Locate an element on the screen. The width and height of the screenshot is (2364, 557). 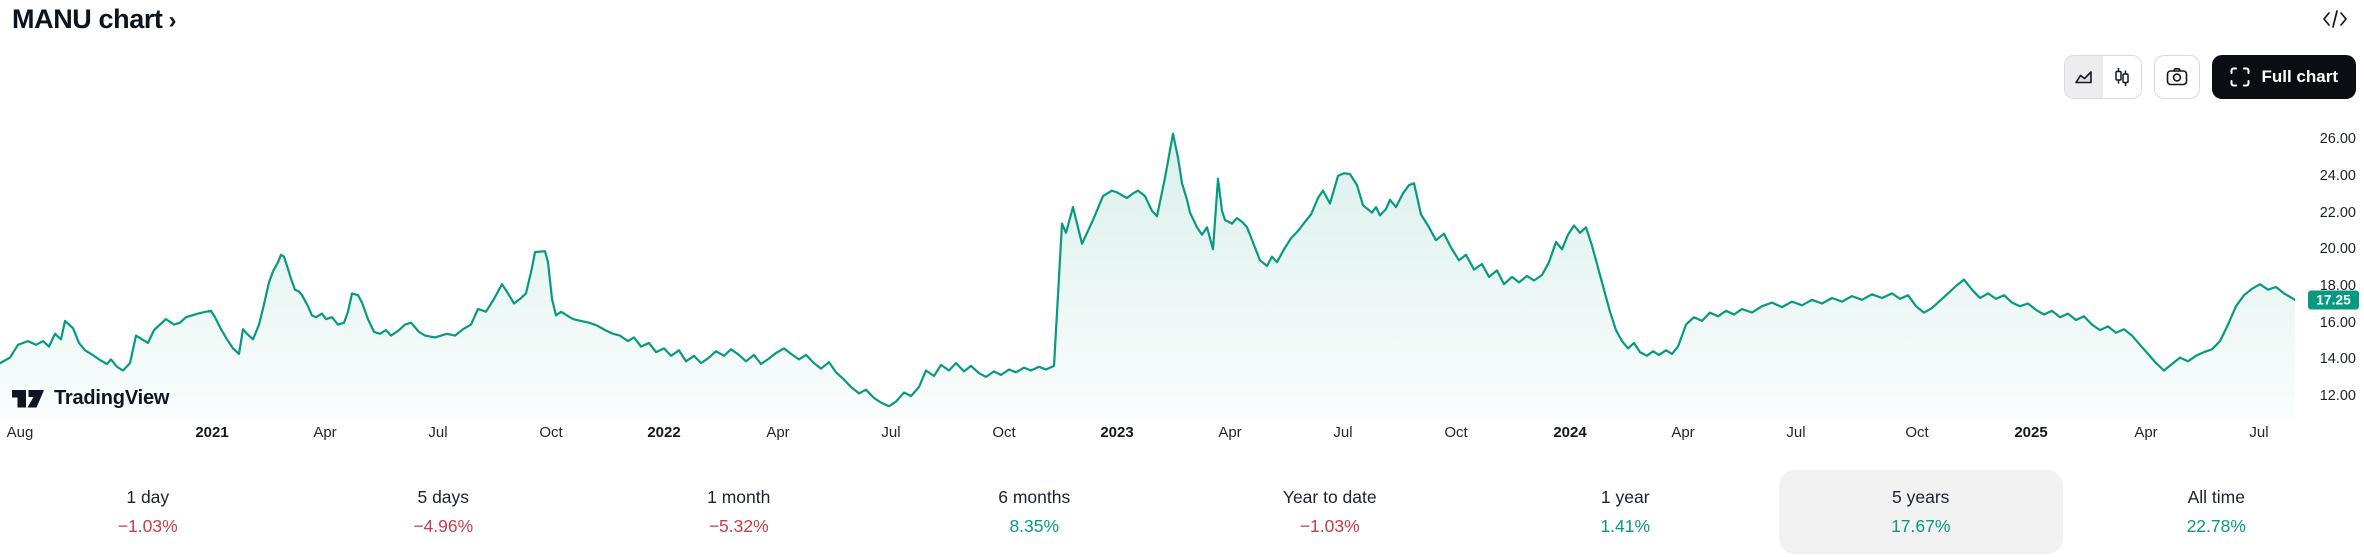
period-button-1-month: 1 month −5.32% is located at coordinates (739, 512).